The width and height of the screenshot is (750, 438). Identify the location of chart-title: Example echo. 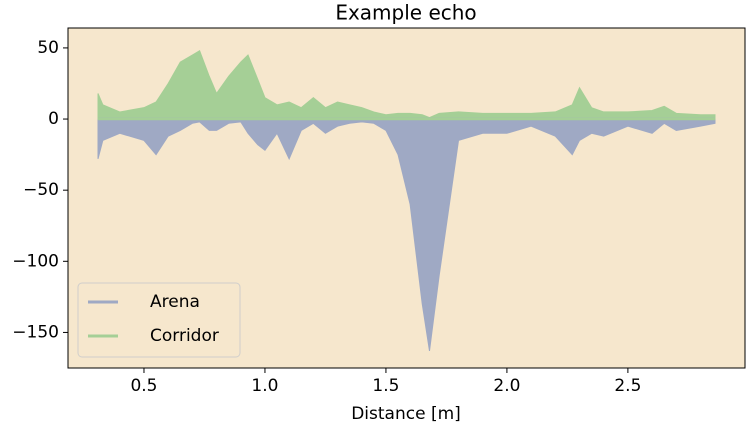
(405, 13).